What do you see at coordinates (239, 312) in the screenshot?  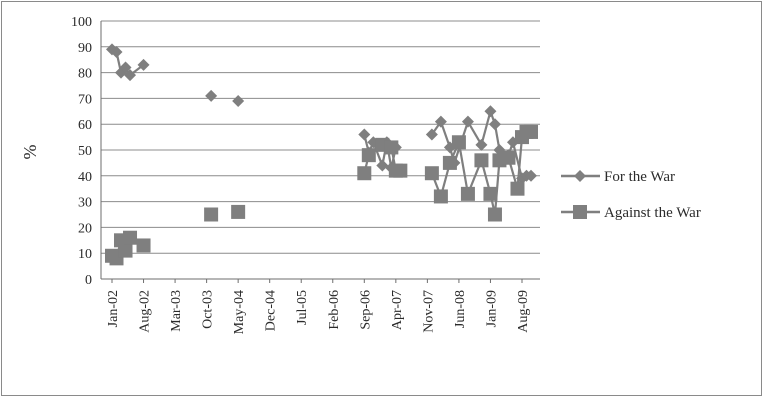 I see `x-tick-label: May-04` at bounding box center [239, 312].